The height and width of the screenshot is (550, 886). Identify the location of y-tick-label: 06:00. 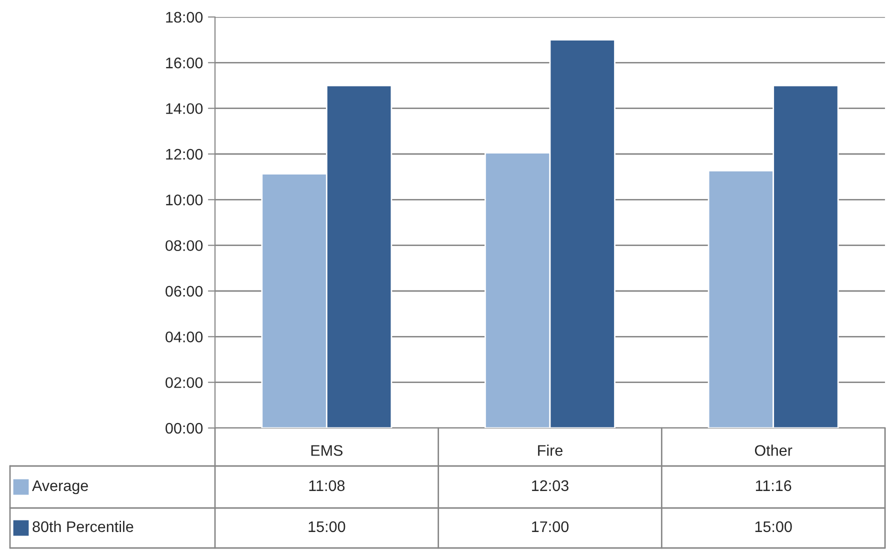
(184, 291).